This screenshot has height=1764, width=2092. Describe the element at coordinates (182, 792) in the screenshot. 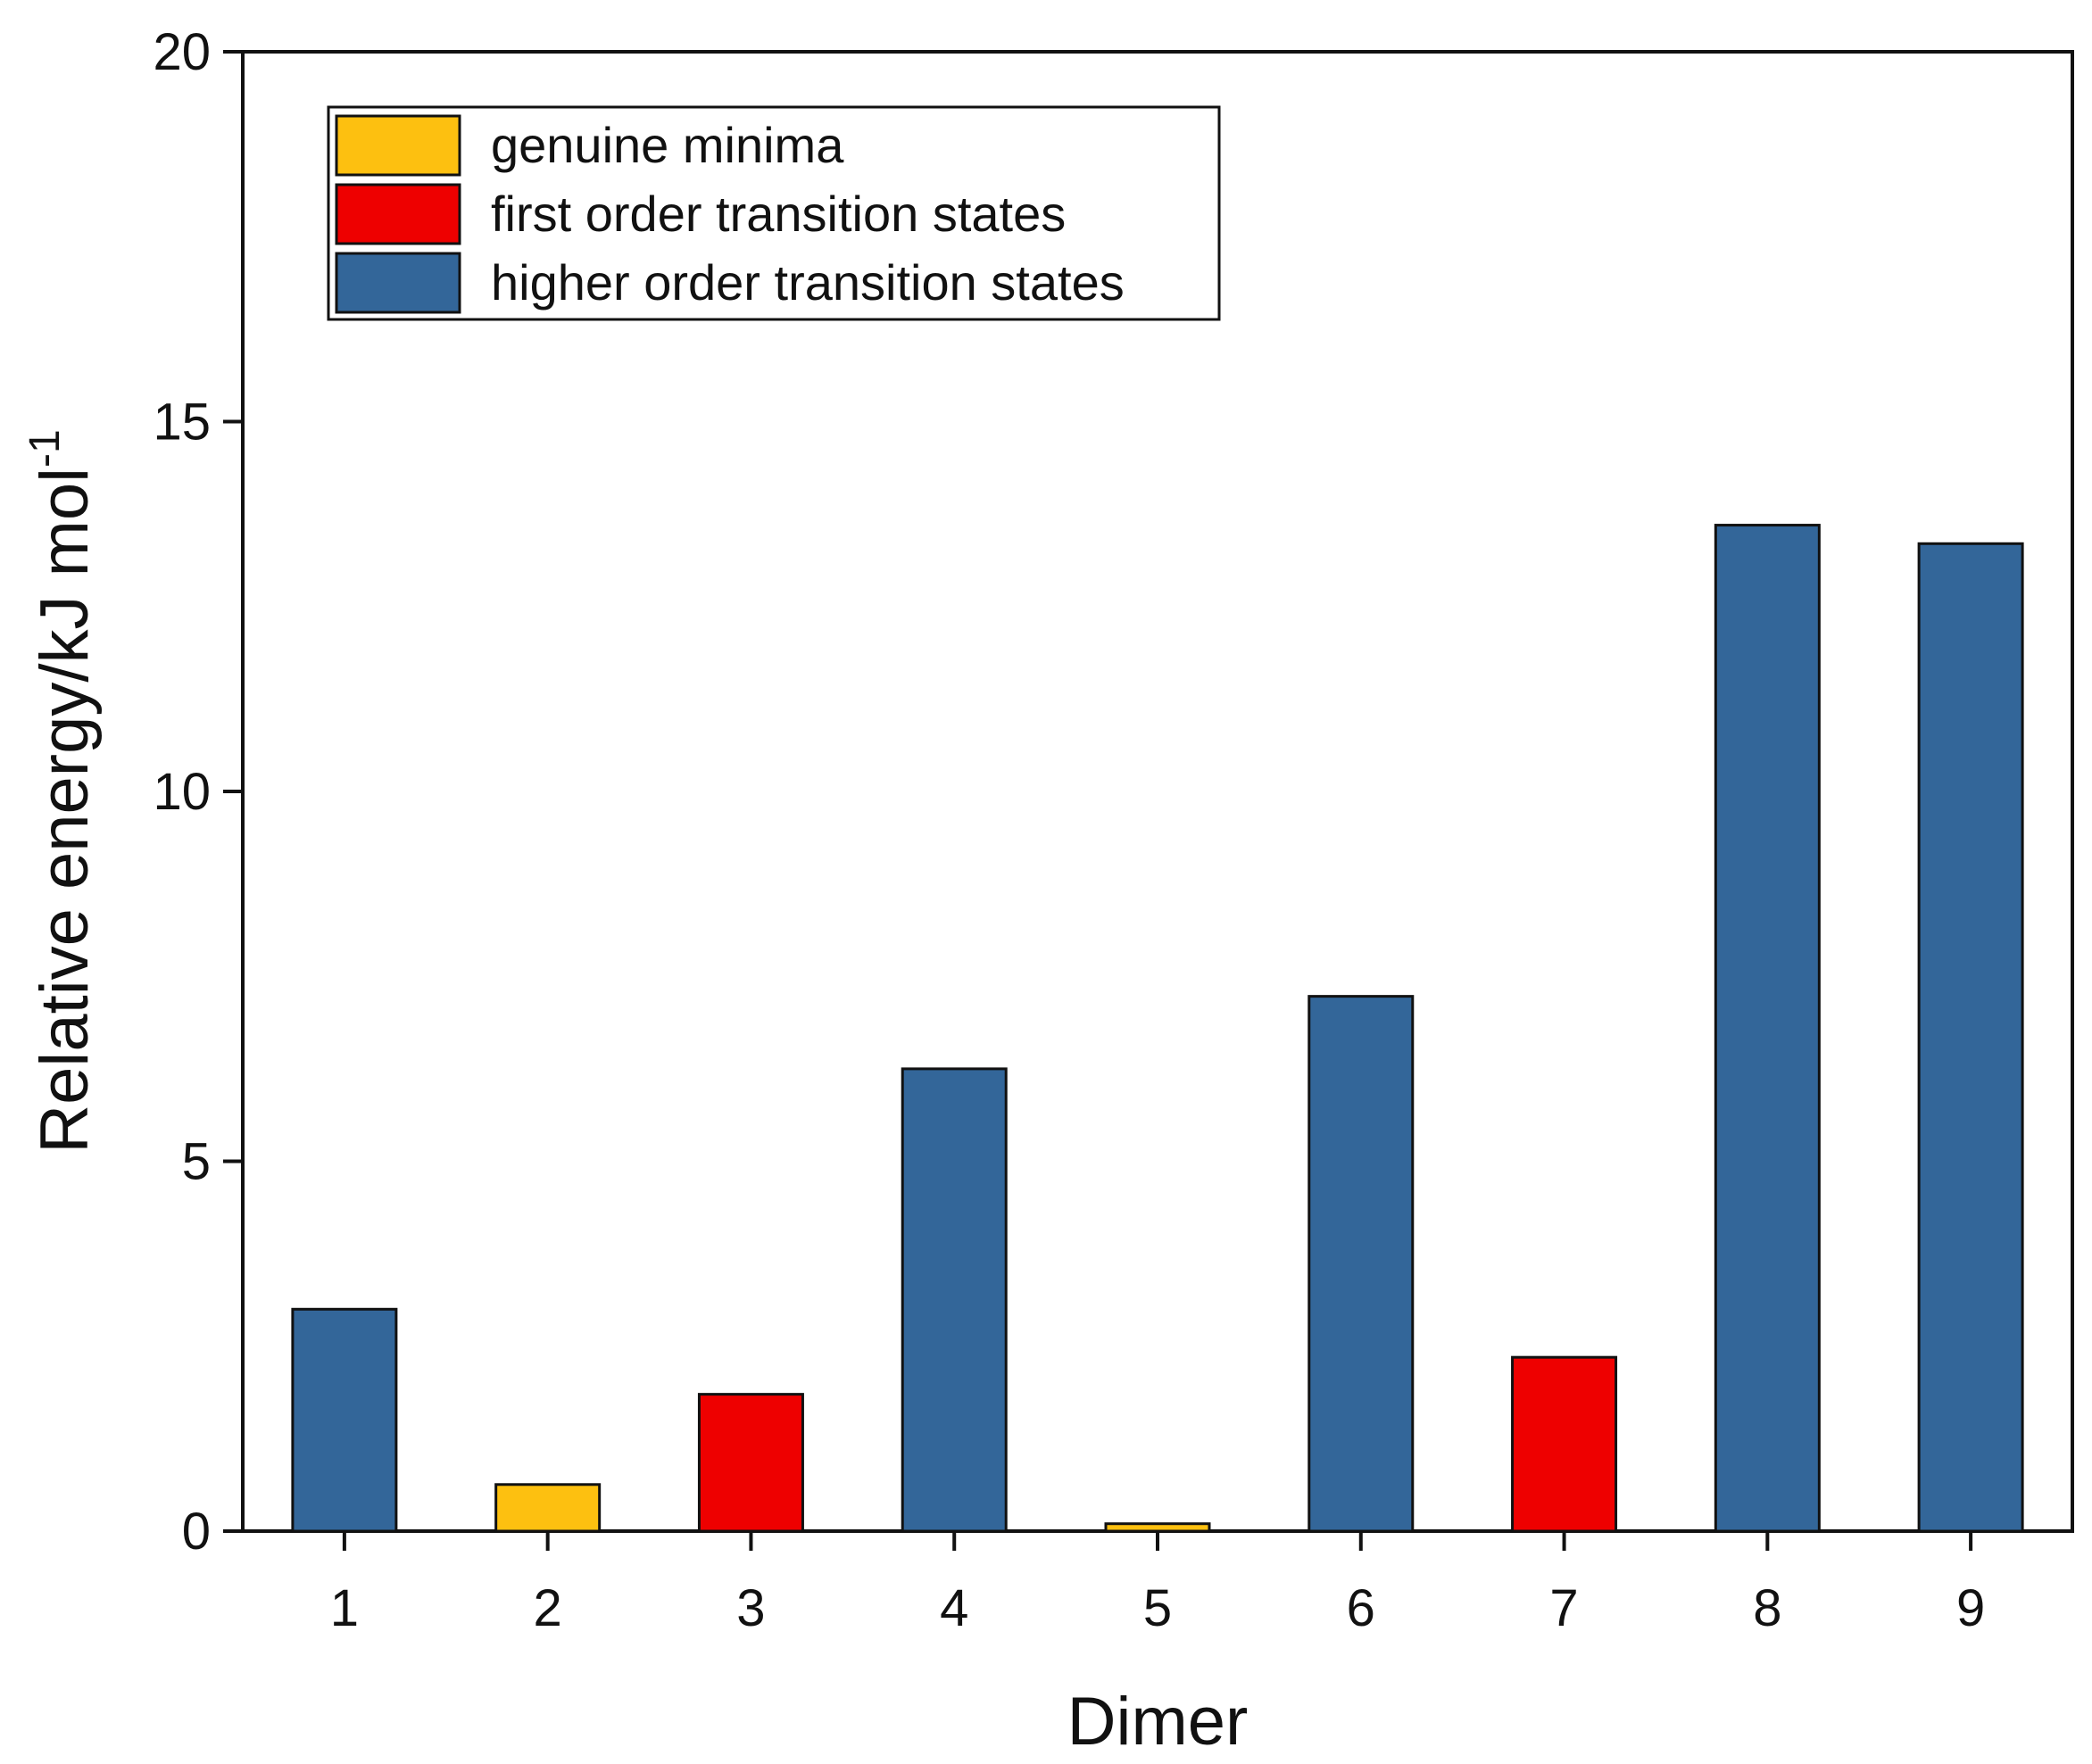

I see `y-tick-label: 10` at that location.